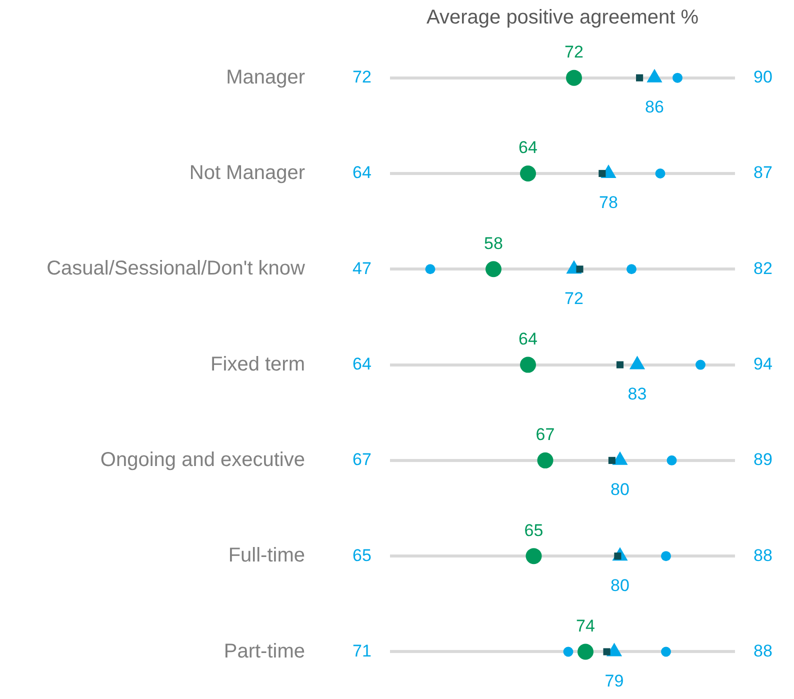 This screenshot has width=794, height=699. What do you see at coordinates (534, 530) in the screenshot?
I see `data-label: 65` at bounding box center [534, 530].